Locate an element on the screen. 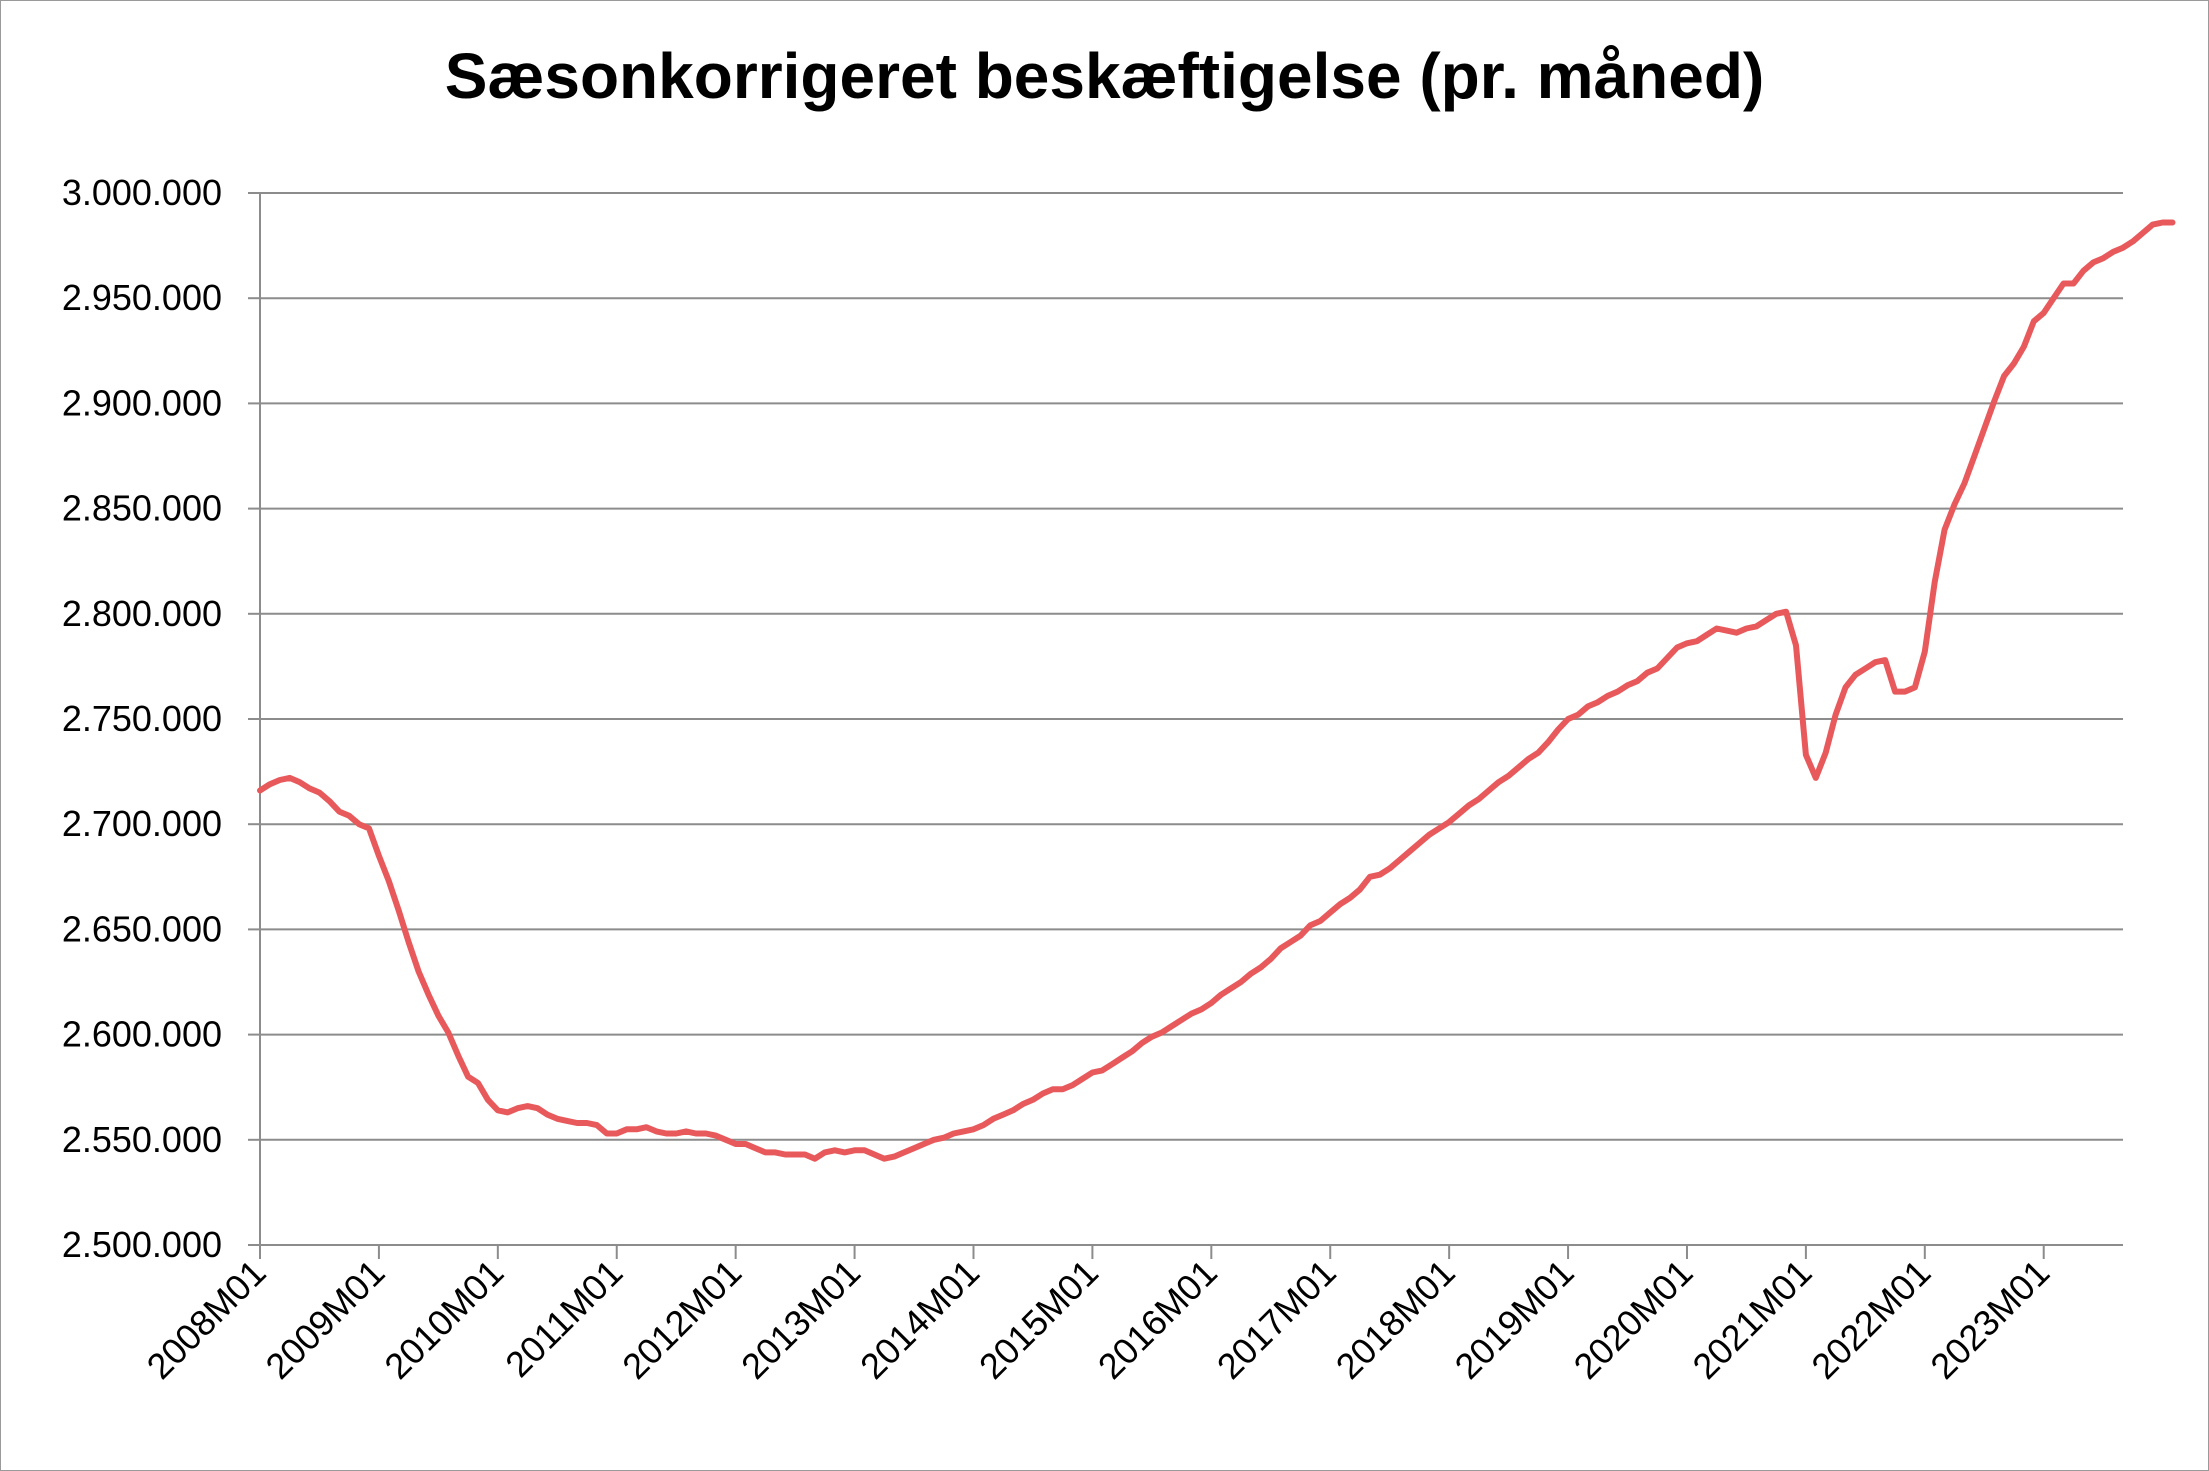 The height and width of the screenshot is (1471, 2209). x-tick-label: 2011M01 is located at coordinates (563, 1318).